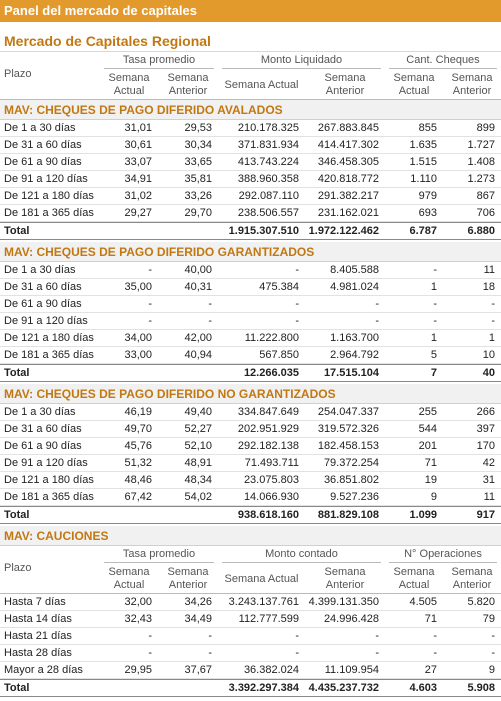 Image resolution: width=501 pixels, height=701 pixels. Describe the element at coordinates (423, 231) in the screenshot. I see `cell: 6.787` at that location.